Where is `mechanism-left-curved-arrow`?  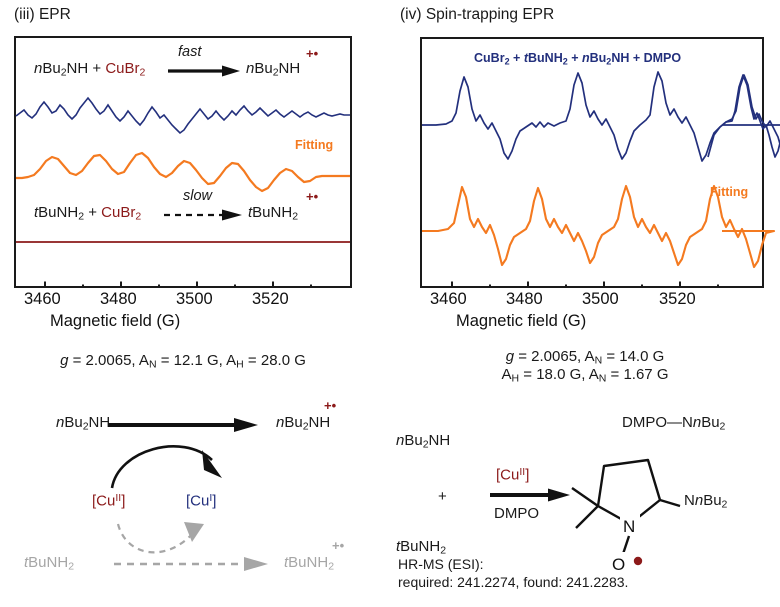 mechanism-left-curved-arrow is located at coordinates (166, 467).